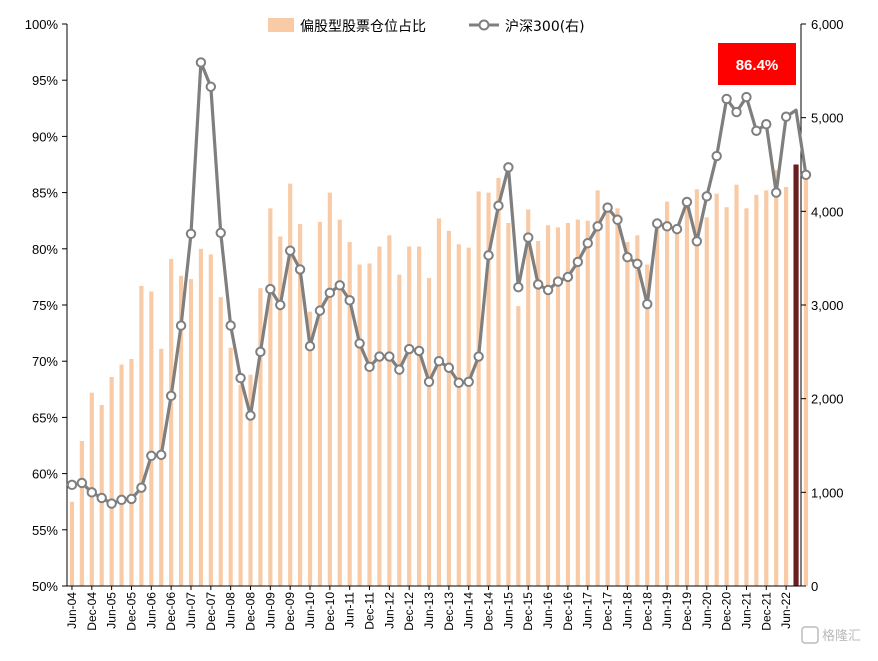 The height and width of the screenshot is (661, 878). I want to click on line-point-2014Q3, so click(478, 356).